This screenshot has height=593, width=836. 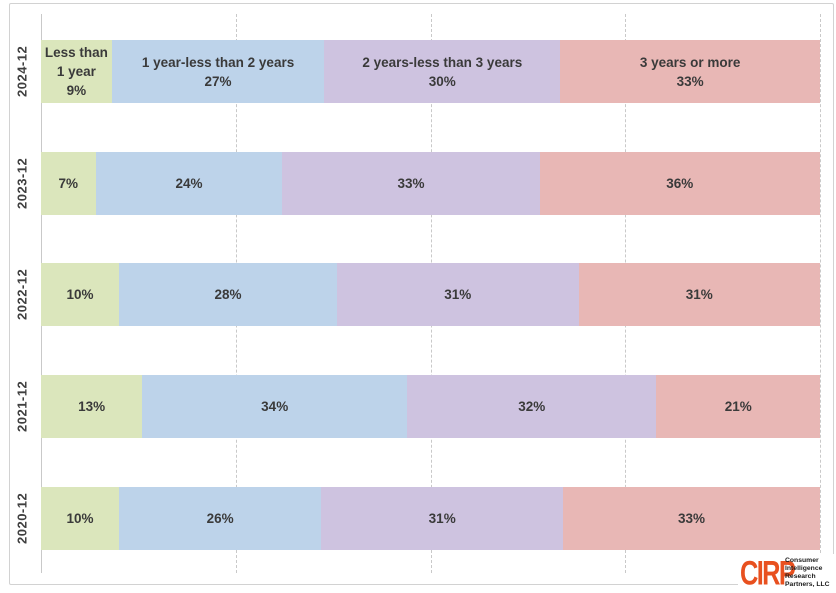 I want to click on segment-value-label: 32%, so click(x=532, y=406).